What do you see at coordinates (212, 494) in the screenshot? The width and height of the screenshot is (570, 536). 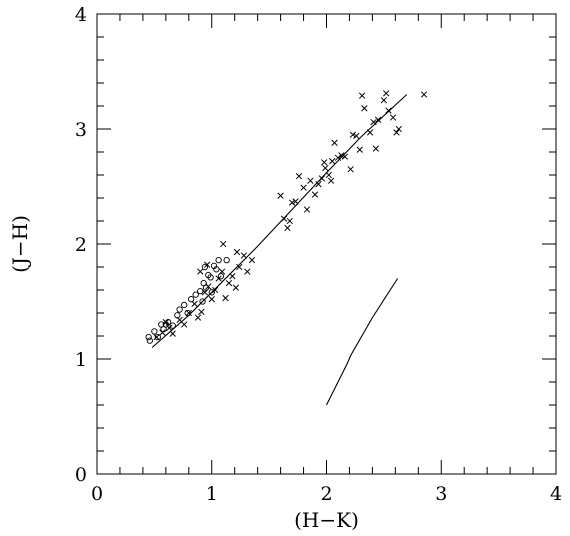 I see `x-tick-label: 1` at bounding box center [212, 494].